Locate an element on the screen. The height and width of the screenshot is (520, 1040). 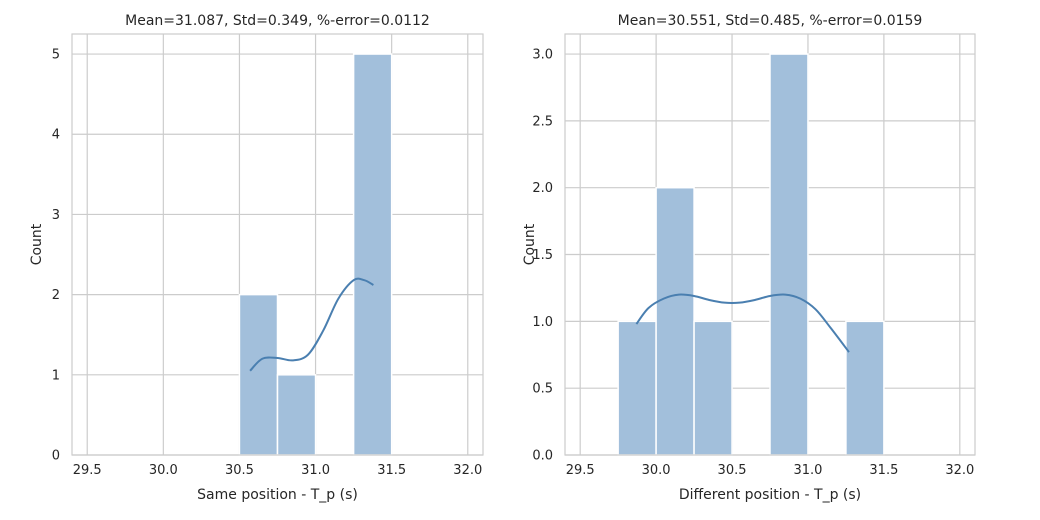
y-tick-label: 1 is located at coordinates (56, 375).